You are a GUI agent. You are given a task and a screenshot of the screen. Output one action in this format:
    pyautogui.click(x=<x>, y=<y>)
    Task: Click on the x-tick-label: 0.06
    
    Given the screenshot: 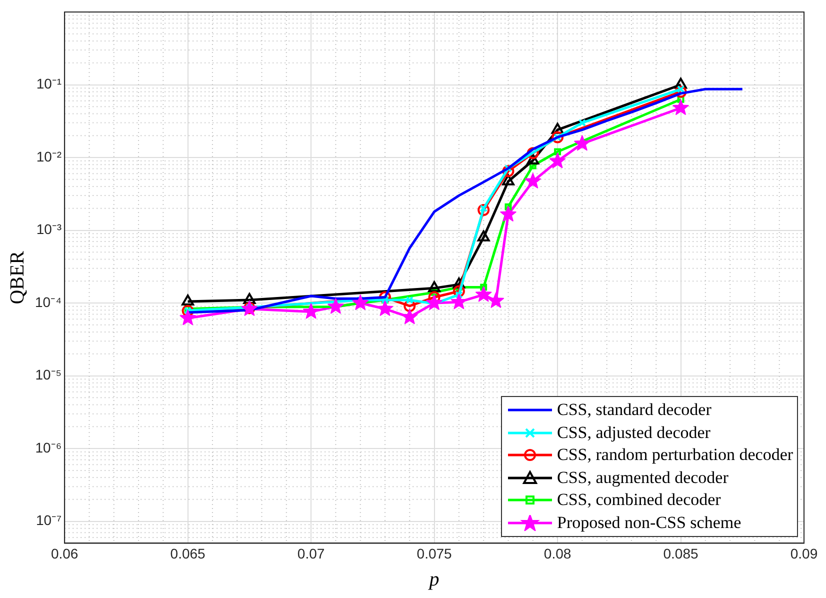 What is the action you would take?
    pyautogui.click(x=64, y=553)
    